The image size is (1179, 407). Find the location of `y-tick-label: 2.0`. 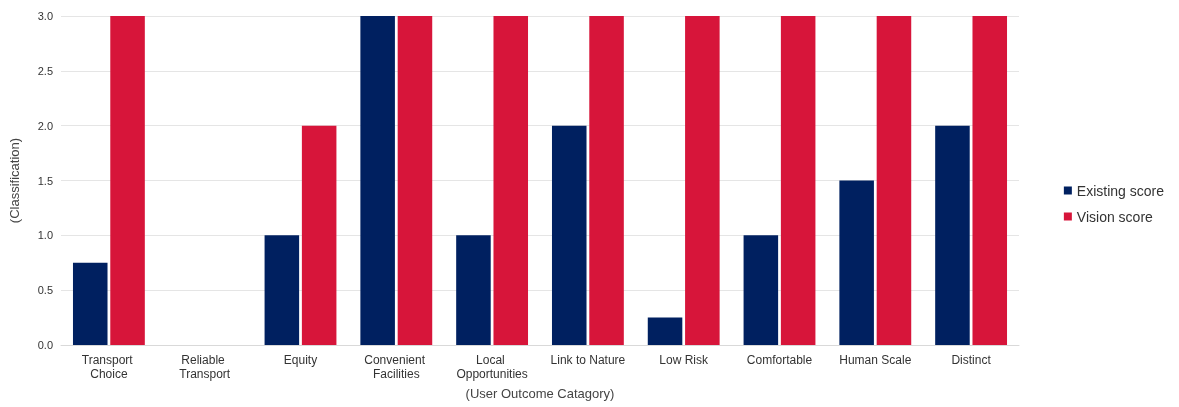

y-tick-label: 2.0 is located at coordinates (45, 125).